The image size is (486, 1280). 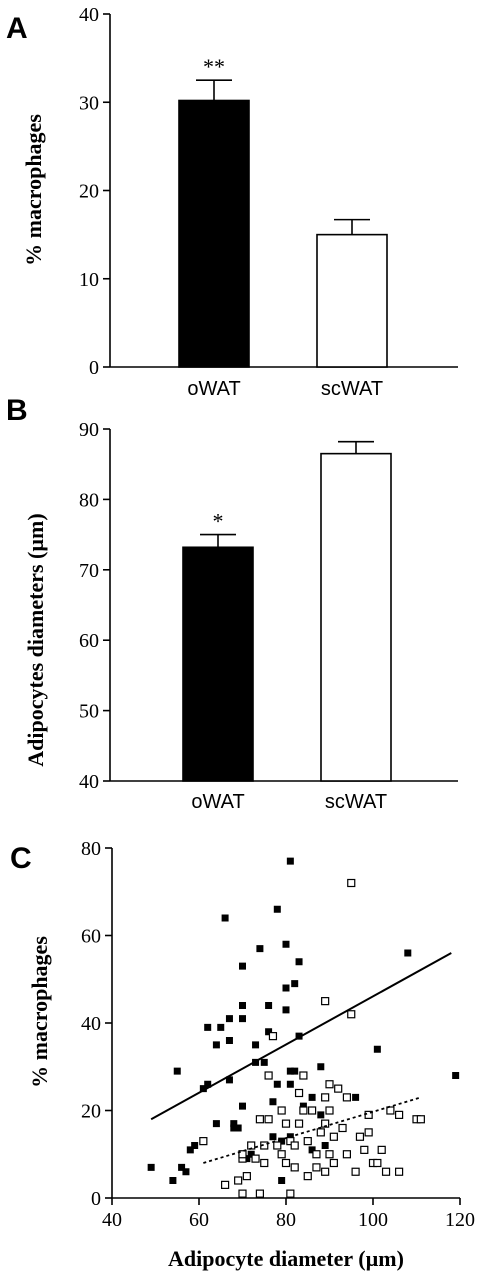 What do you see at coordinates (89, 500) in the screenshot?
I see `y-tick-label: 80` at bounding box center [89, 500].